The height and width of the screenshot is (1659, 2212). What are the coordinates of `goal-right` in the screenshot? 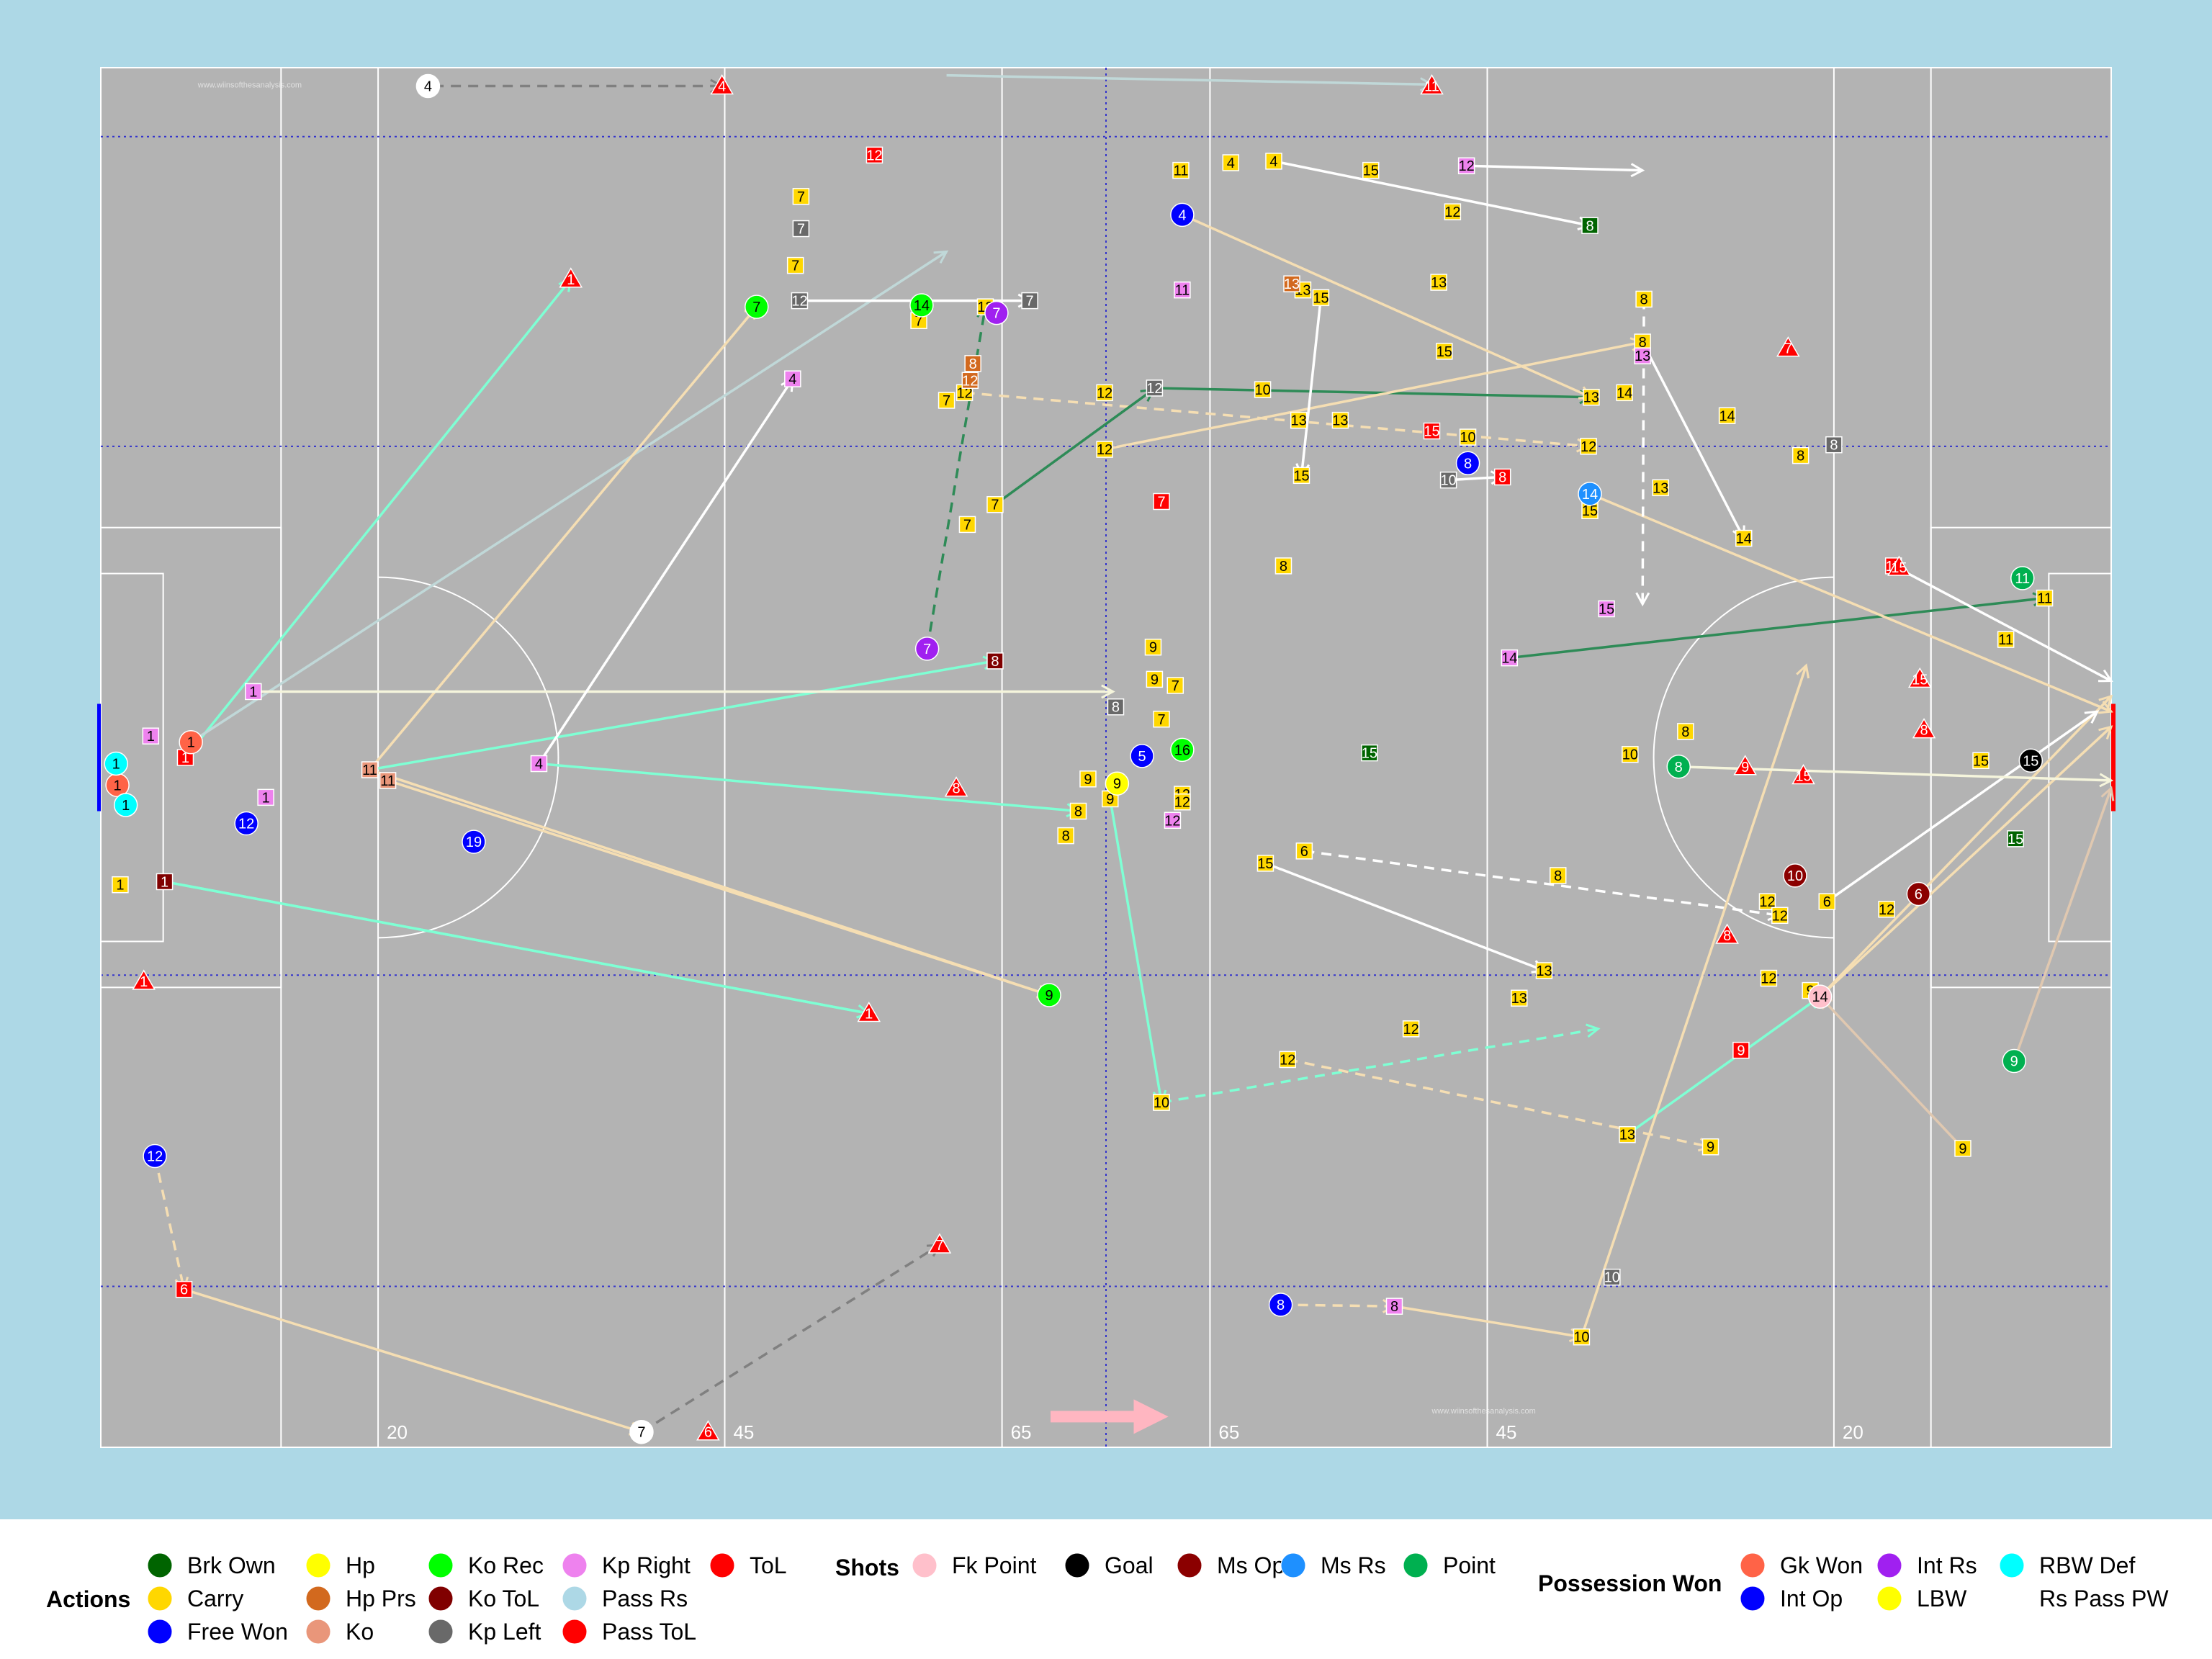 It's located at (2113, 757).